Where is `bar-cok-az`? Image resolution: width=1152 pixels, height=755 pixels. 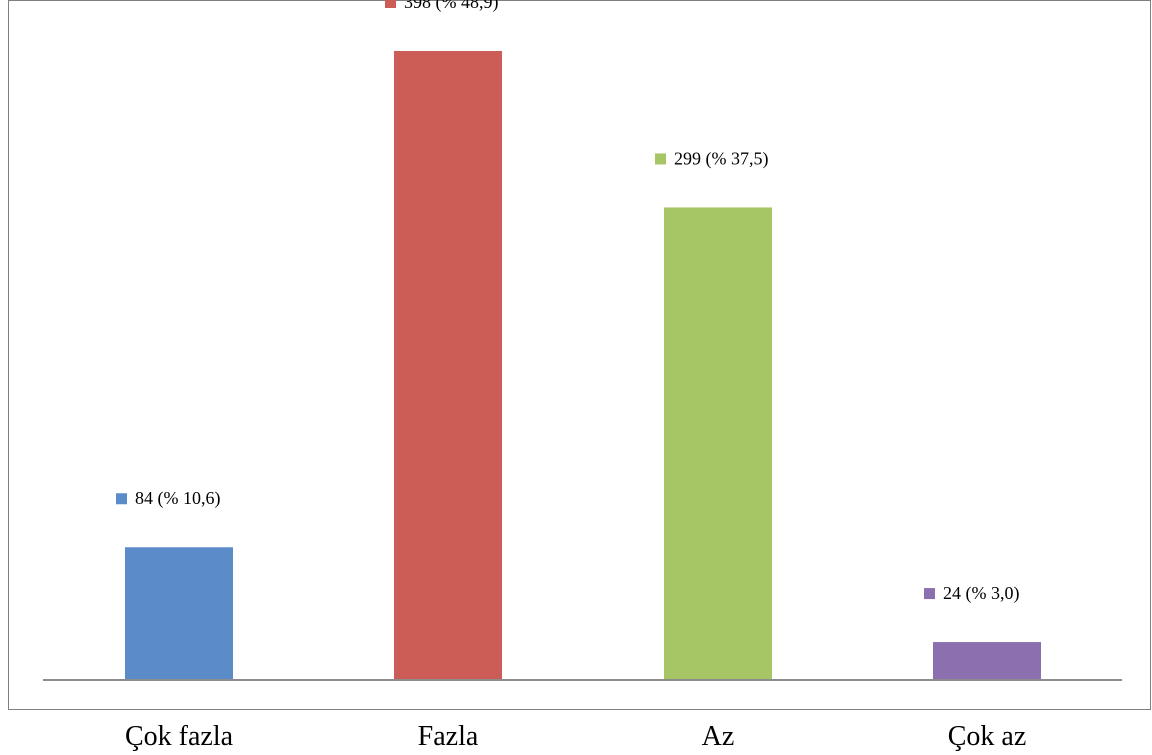 bar-cok-az is located at coordinates (987, 661).